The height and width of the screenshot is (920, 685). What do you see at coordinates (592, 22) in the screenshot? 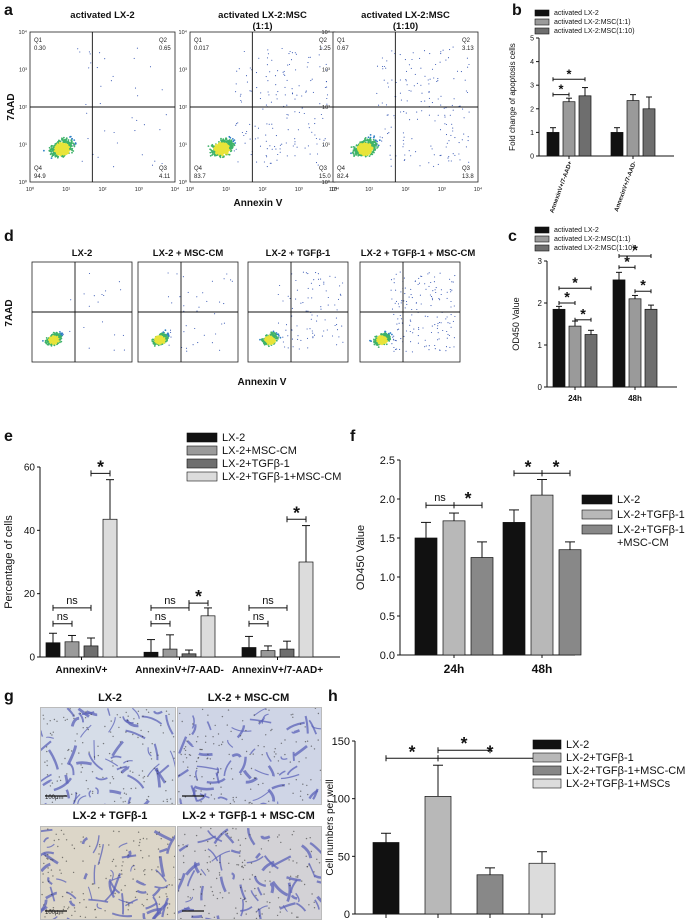
I see `legend-label: activated LX-2:MSC(1:1)` at bounding box center [592, 22].